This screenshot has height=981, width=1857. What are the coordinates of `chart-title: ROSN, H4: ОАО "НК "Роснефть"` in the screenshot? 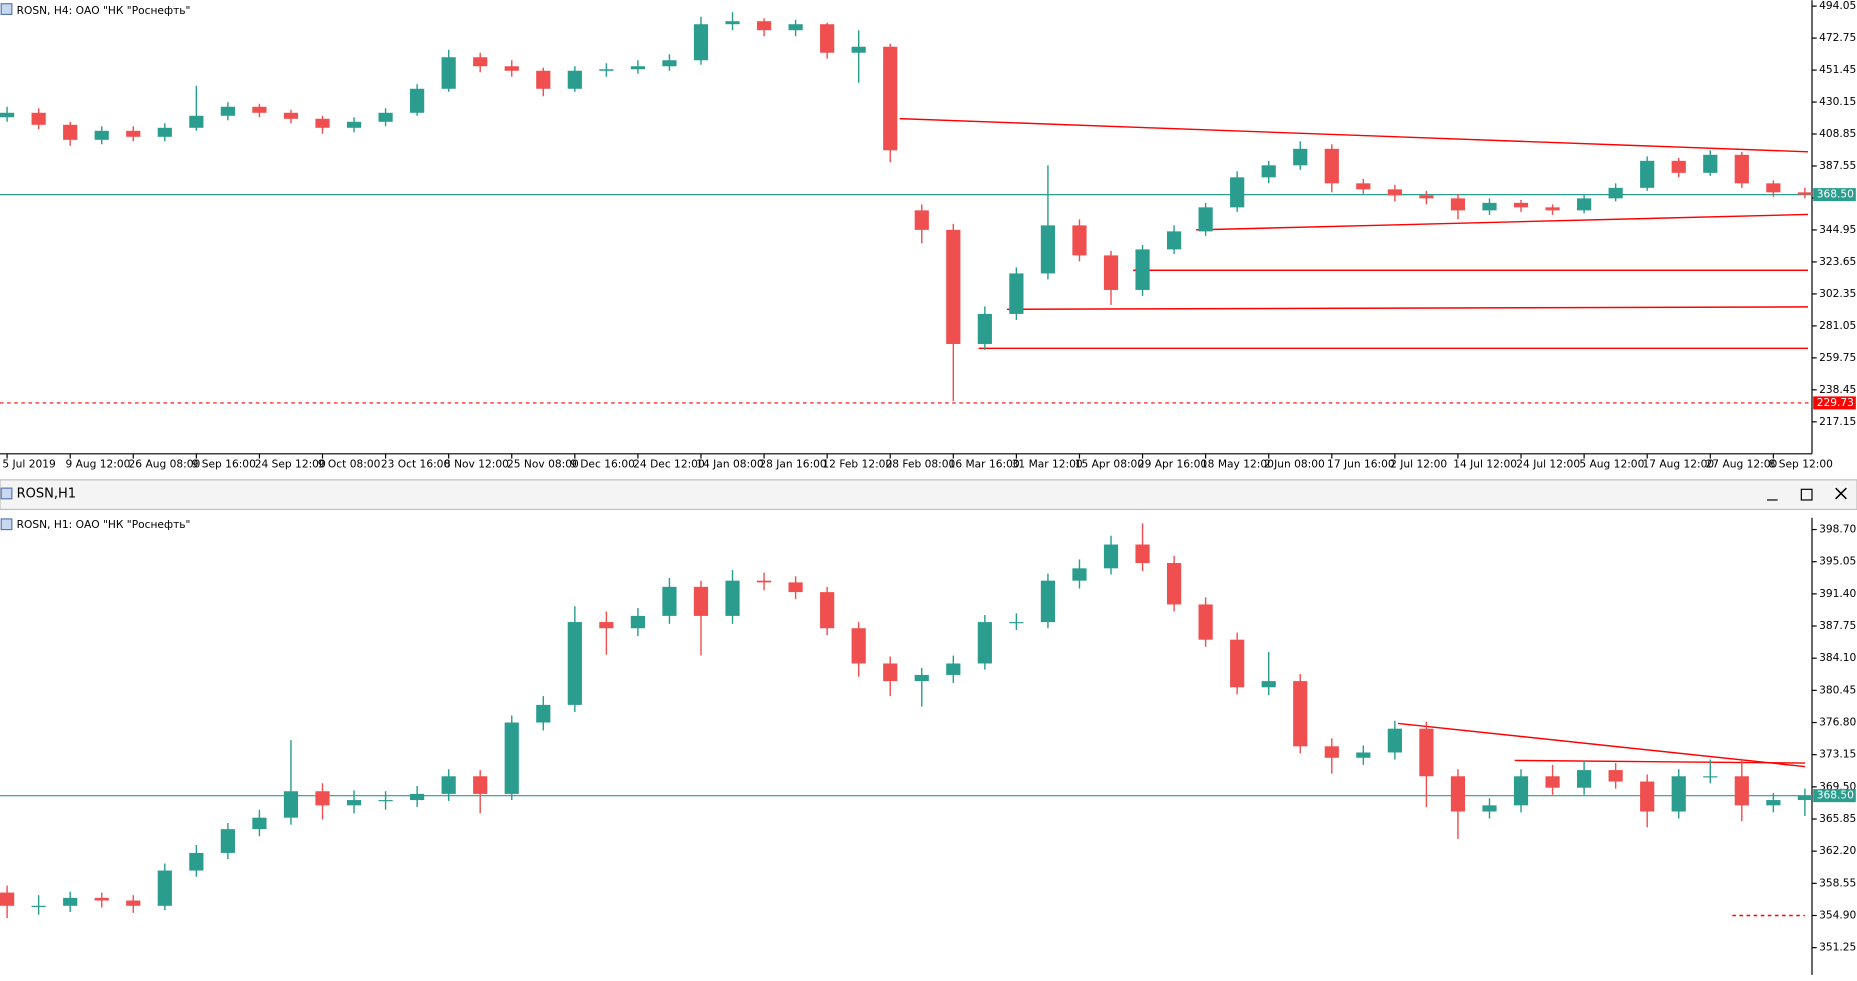 It's located at (104, 10).